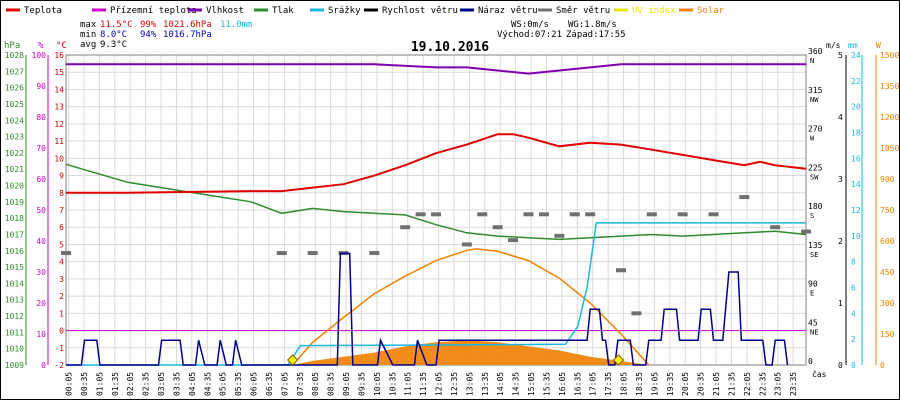 The image size is (900, 400). Describe the element at coordinates (889, 148) in the screenshot. I see `w-tick-7: 1050` at that location.